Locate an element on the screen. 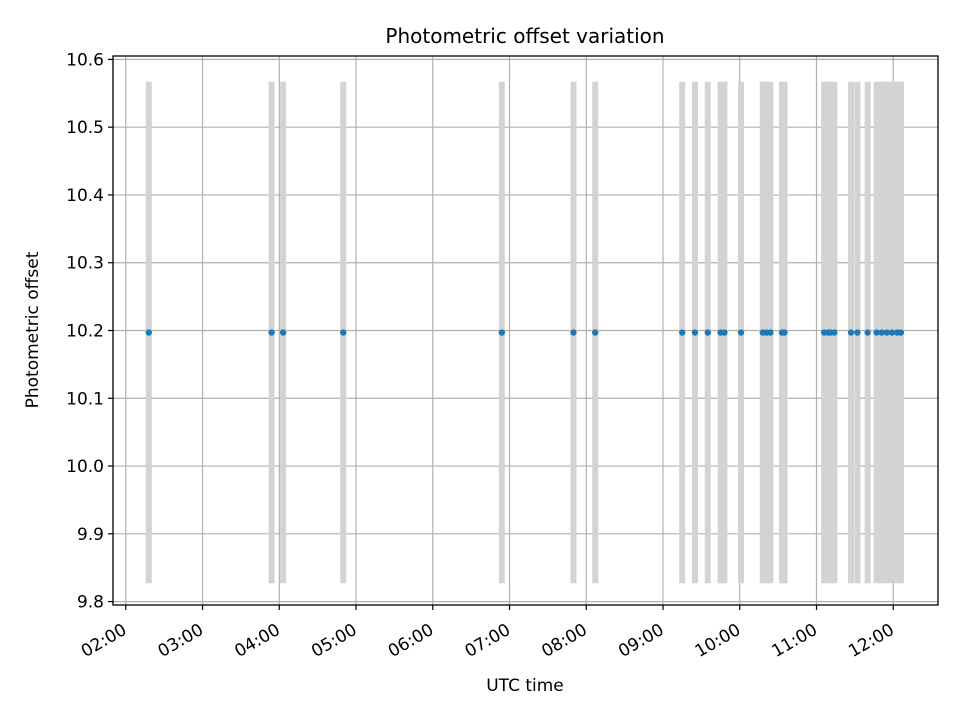 The image size is (960, 720). data-points is located at coordinates (525, 332).